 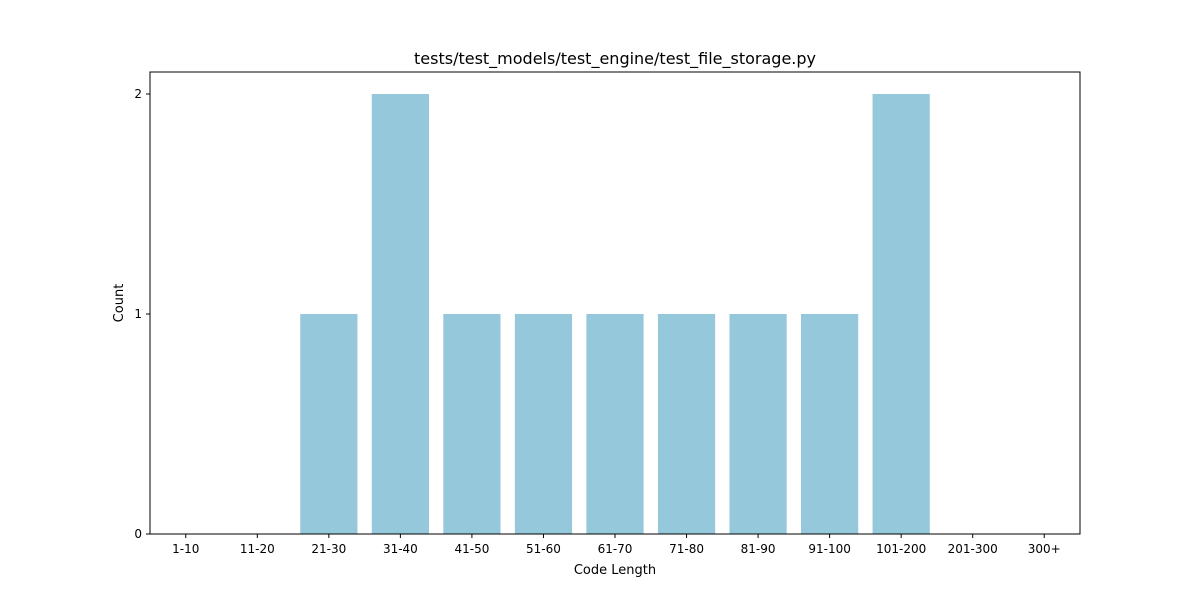 What do you see at coordinates (185, 549) in the screenshot?
I see `x-tick-label: 1-10` at bounding box center [185, 549].